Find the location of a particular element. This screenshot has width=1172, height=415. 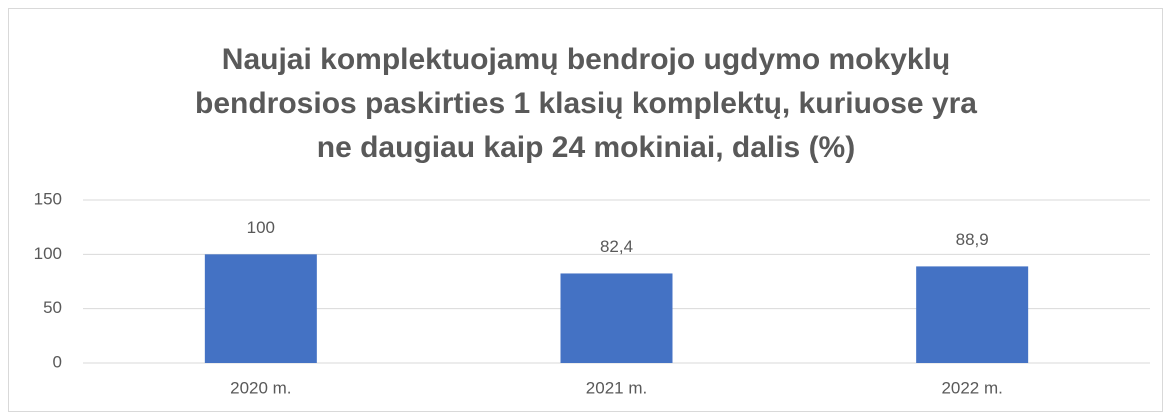

y-tick-label: 150 is located at coordinates (48, 198).